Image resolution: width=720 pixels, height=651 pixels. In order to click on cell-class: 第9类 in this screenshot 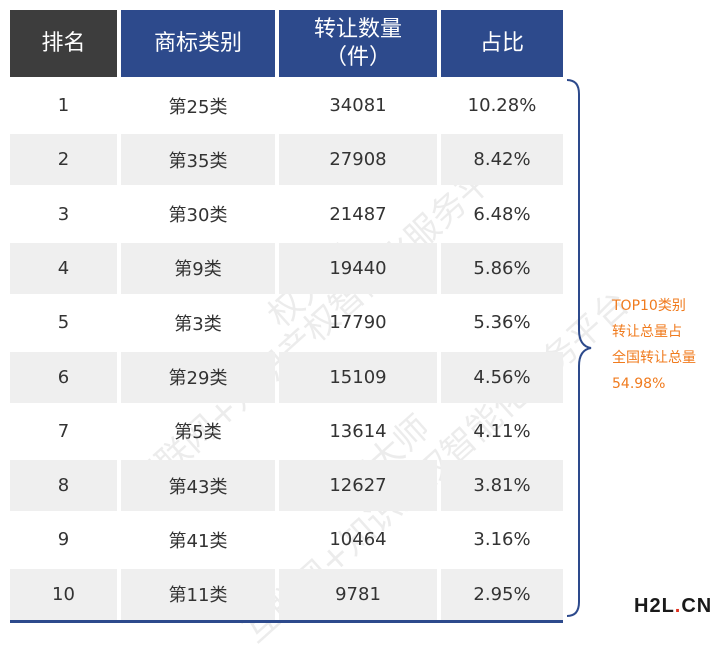, I will do `click(198, 268)`.